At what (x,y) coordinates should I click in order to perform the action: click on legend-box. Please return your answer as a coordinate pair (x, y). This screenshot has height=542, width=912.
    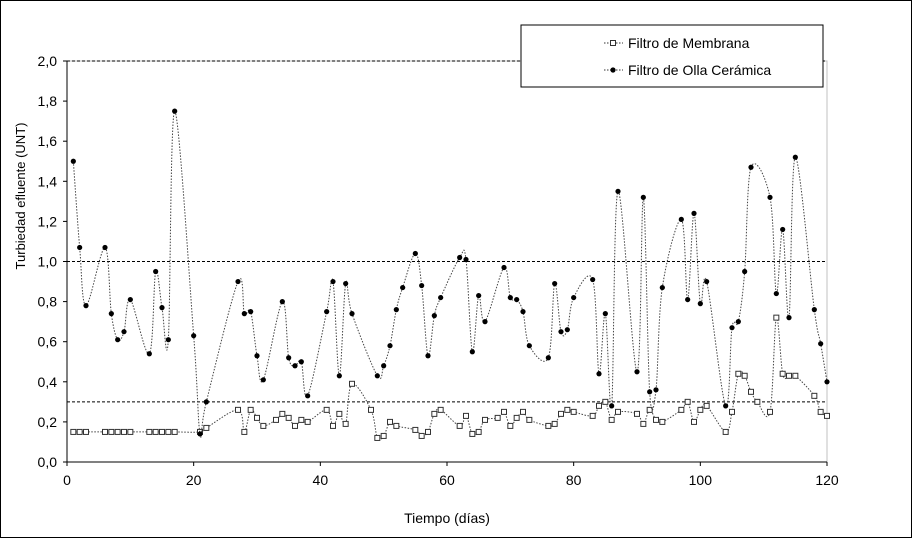
    Looking at the image, I should click on (672, 56).